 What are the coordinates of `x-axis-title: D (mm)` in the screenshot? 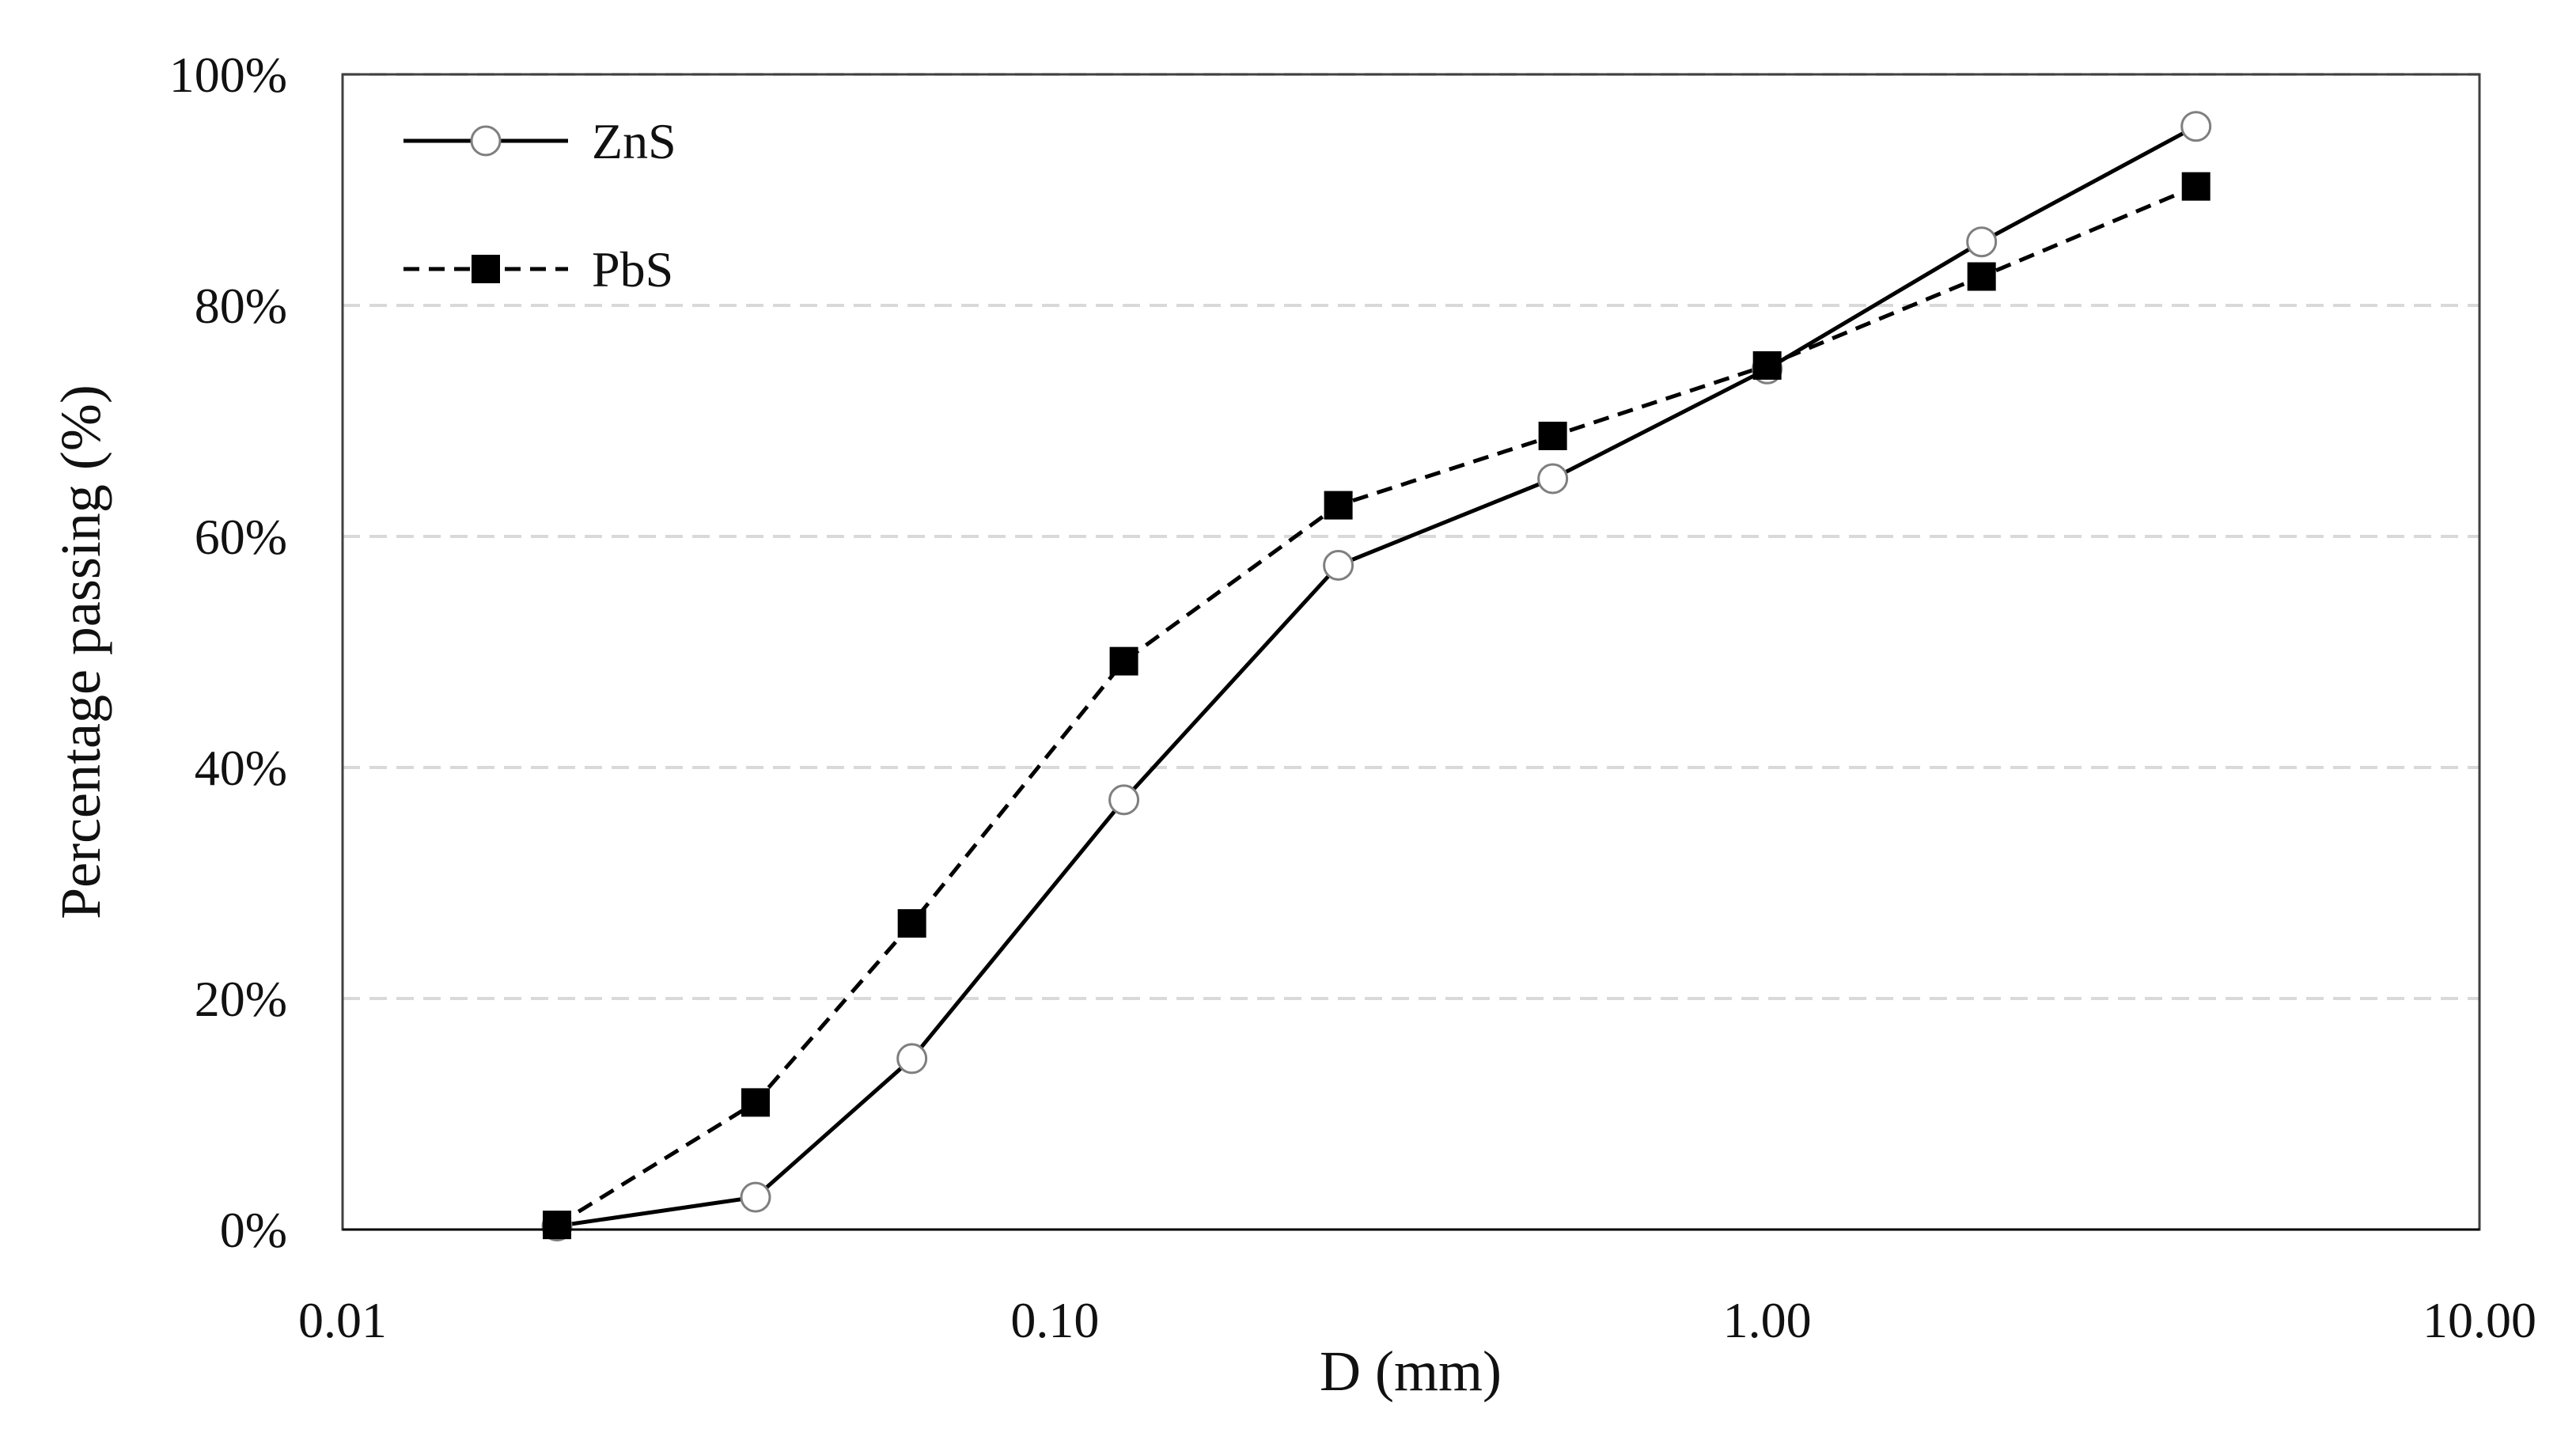 It's located at (1411, 1371).